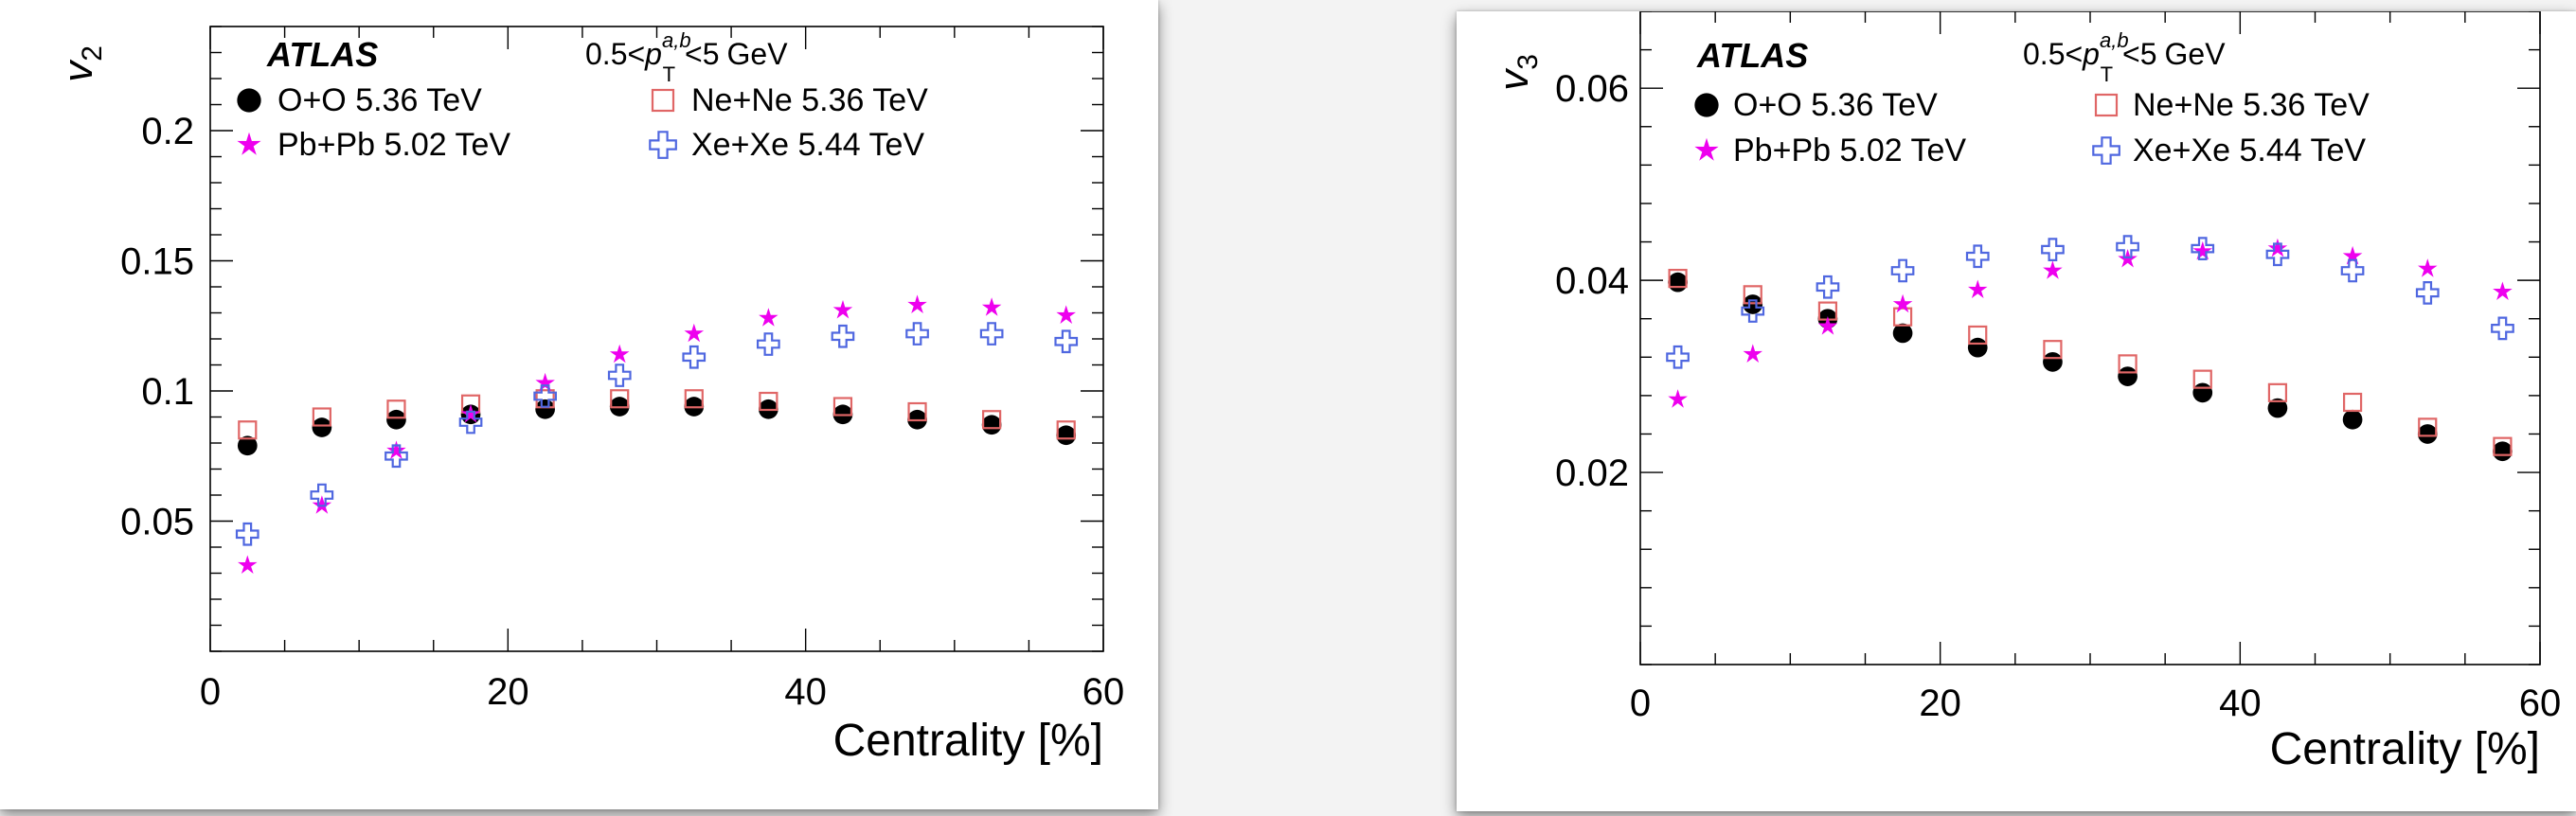 Image resolution: width=2576 pixels, height=816 pixels. Describe the element at coordinates (167, 131) in the screenshot. I see `y-tick-label: 0.2` at that location.